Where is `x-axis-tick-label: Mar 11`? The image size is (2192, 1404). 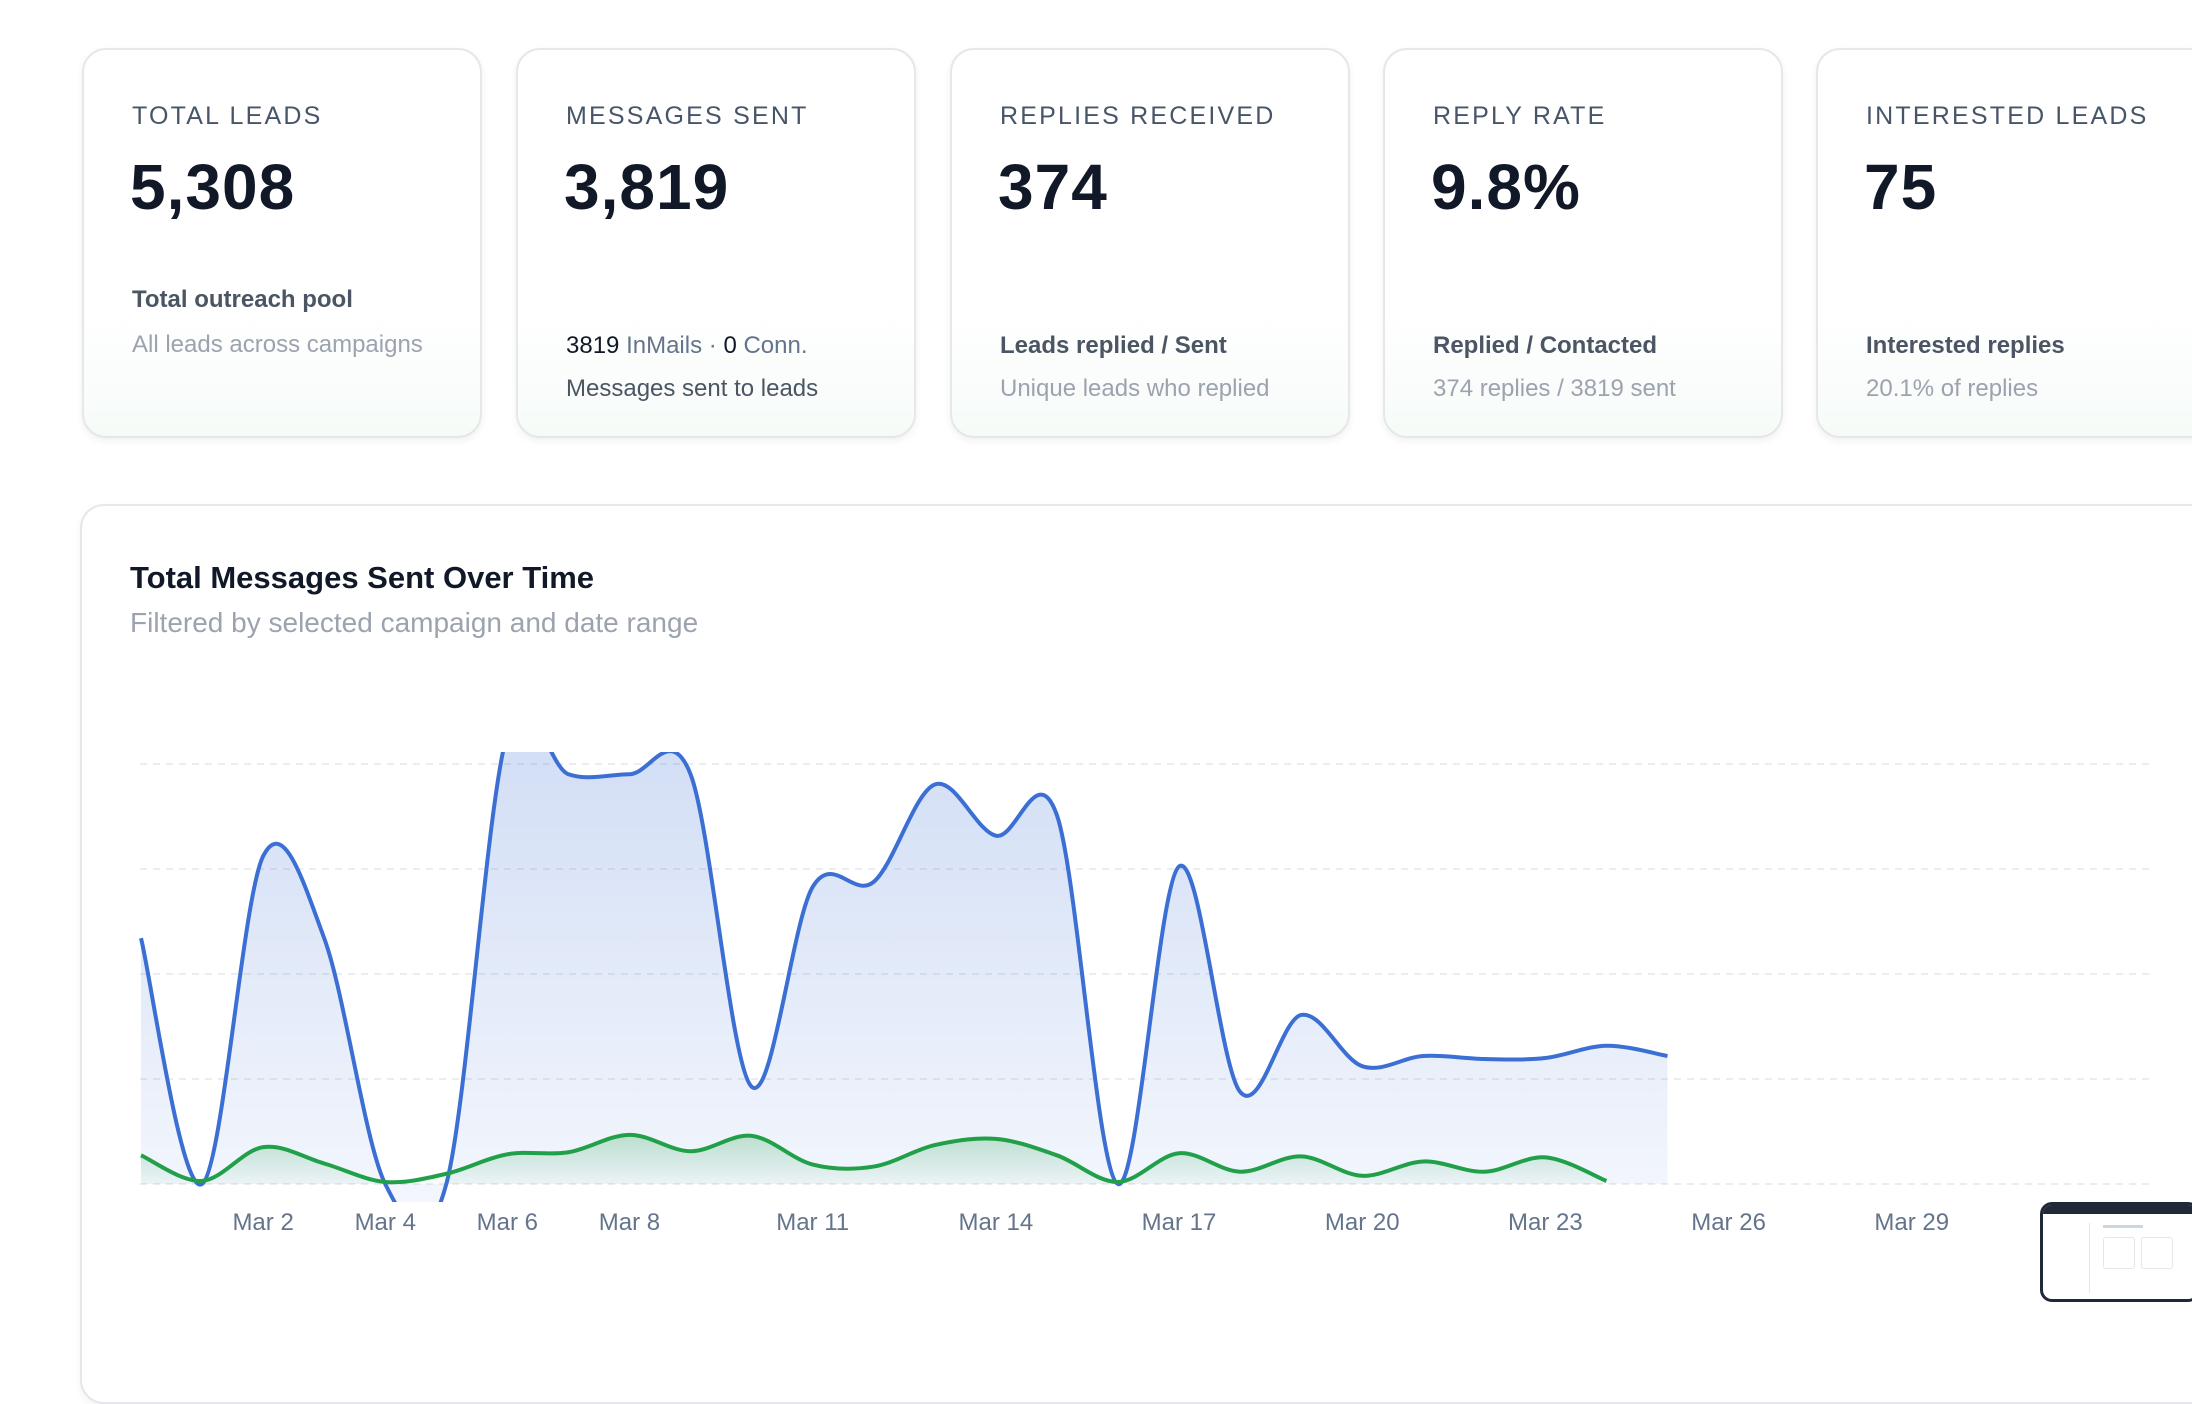
x-axis-tick-label: Mar 11 is located at coordinates (812, 1222).